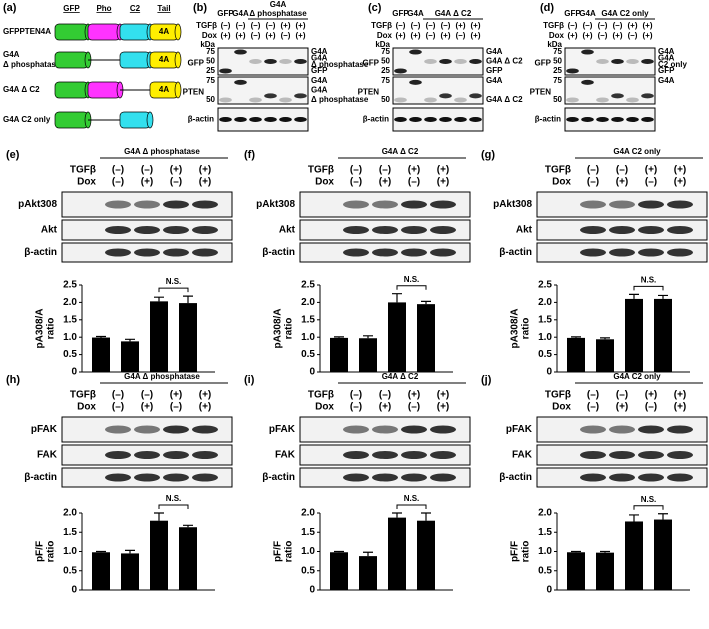 Image resolution: width=709 pixels, height=629 pixels. What do you see at coordinates (285, 455) in the screenshot?
I see `blot-name: FAK` at bounding box center [285, 455].